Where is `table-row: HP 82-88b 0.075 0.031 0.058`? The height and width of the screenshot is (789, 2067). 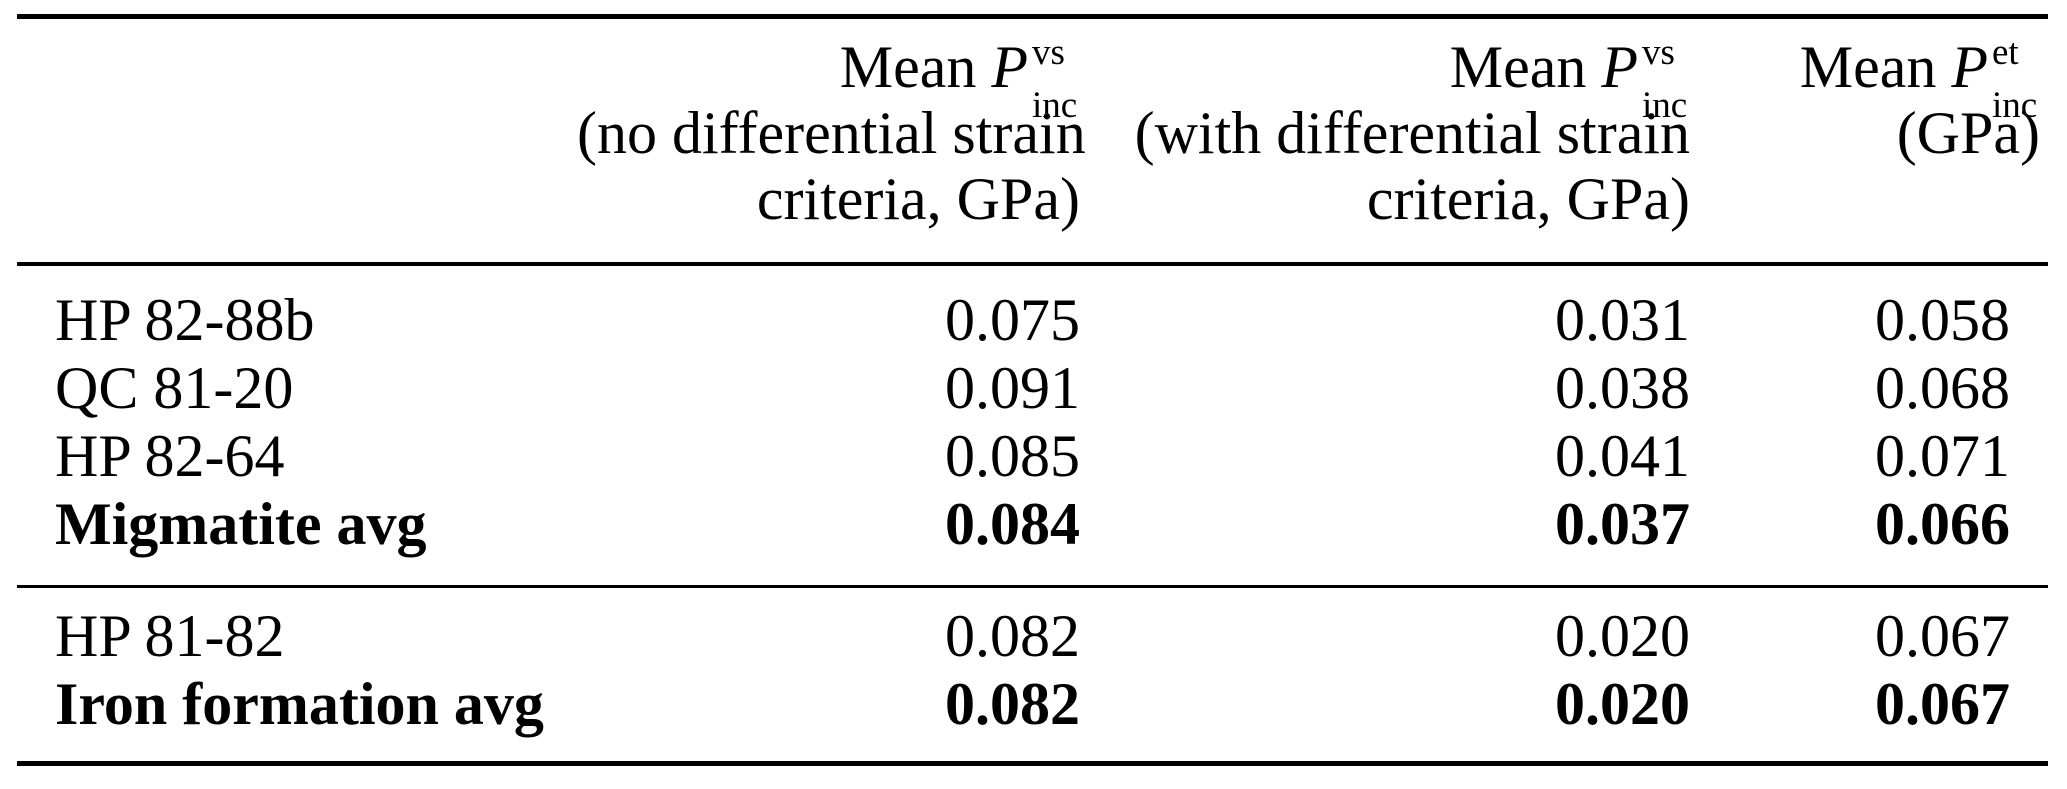 table-row: HP 82-88b 0.075 0.031 0.058 is located at coordinates (1032, 320).